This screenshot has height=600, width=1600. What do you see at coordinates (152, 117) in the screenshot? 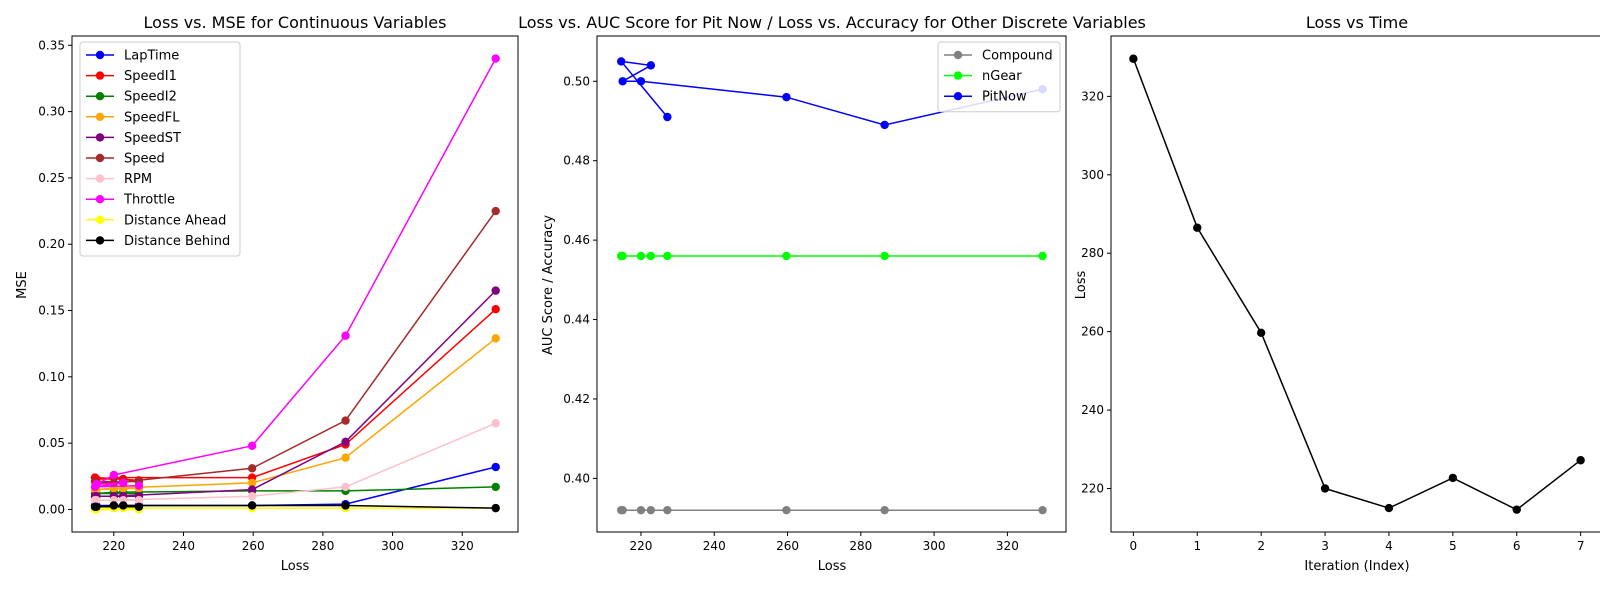
I see `legend-label: SpeedFL` at bounding box center [152, 117].